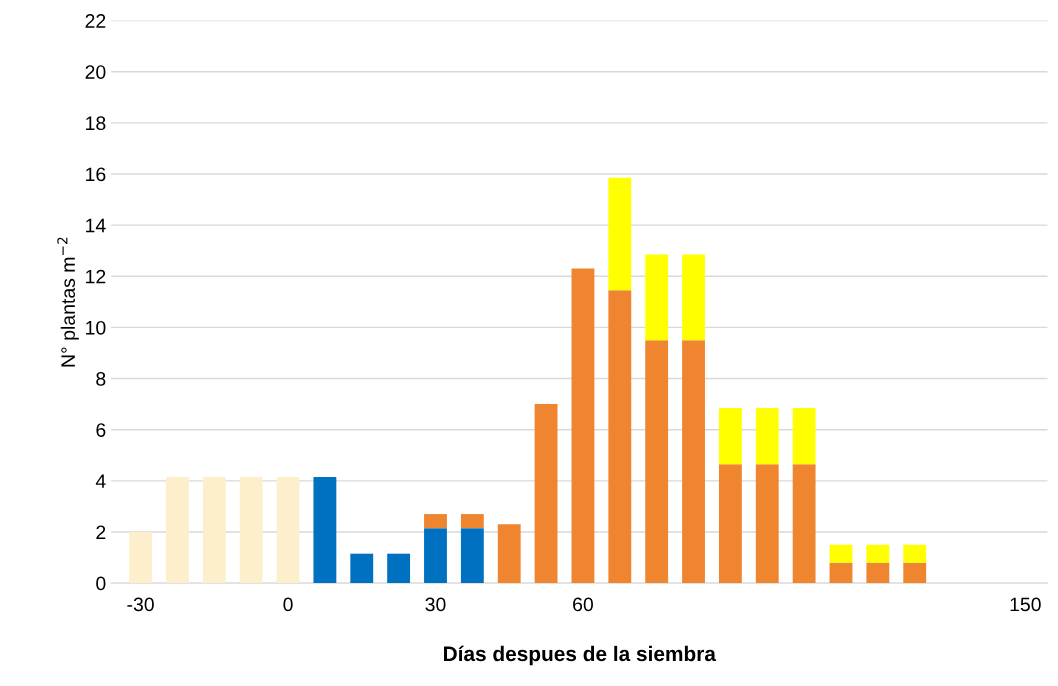 This screenshot has height=686, width=1058. Describe the element at coordinates (288, 604) in the screenshot. I see `x-tick-label: 0` at that location.